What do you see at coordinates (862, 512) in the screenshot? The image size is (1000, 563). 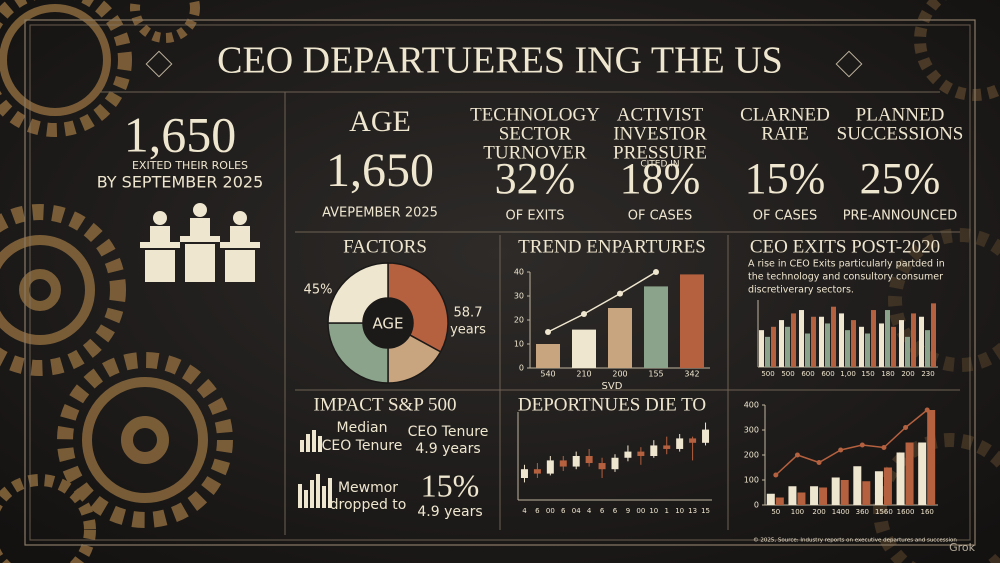 I see `x-tick-label: 360` at bounding box center [862, 512].